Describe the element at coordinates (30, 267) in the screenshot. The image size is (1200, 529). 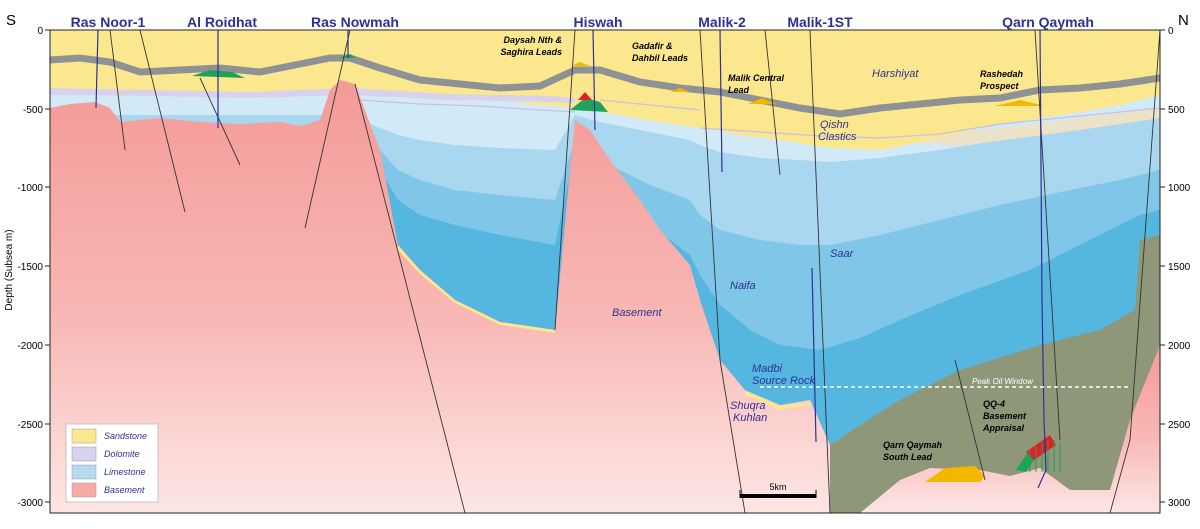
I see `tick-left-3: -1500` at that location.